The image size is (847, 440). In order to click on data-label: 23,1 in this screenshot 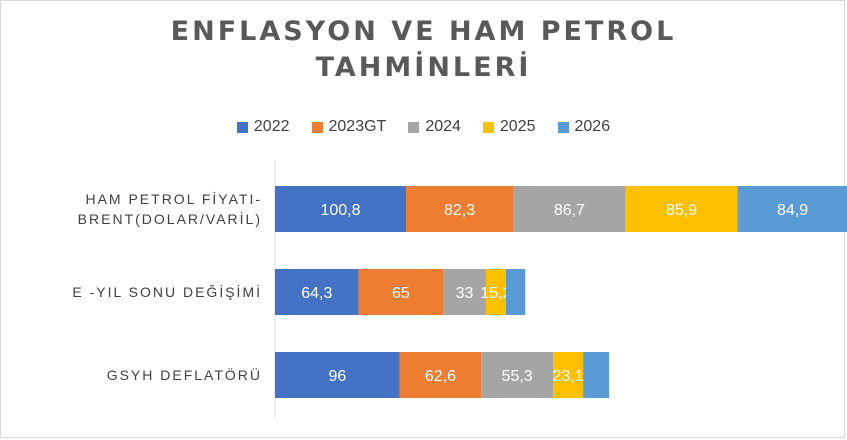, I will do `click(568, 376)`.